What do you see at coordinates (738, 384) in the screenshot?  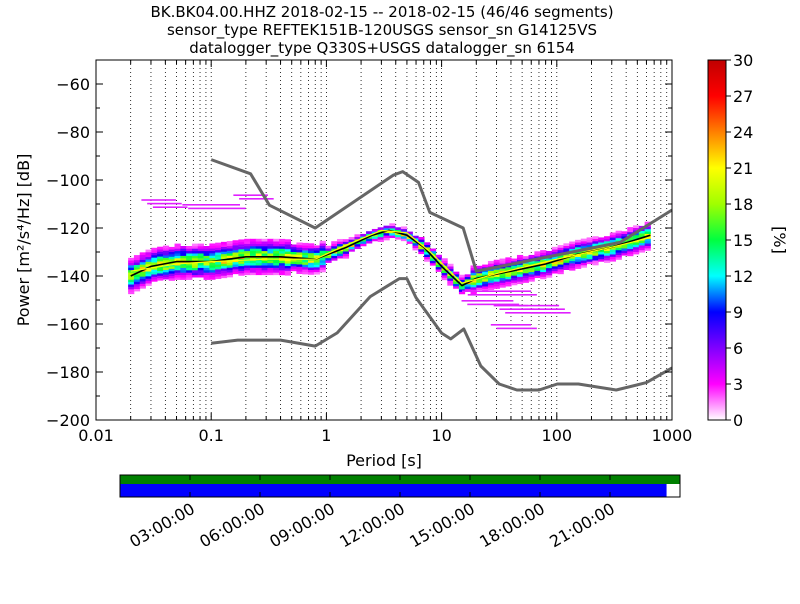 I see `colorbar-tick-label: 3` at bounding box center [738, 384].